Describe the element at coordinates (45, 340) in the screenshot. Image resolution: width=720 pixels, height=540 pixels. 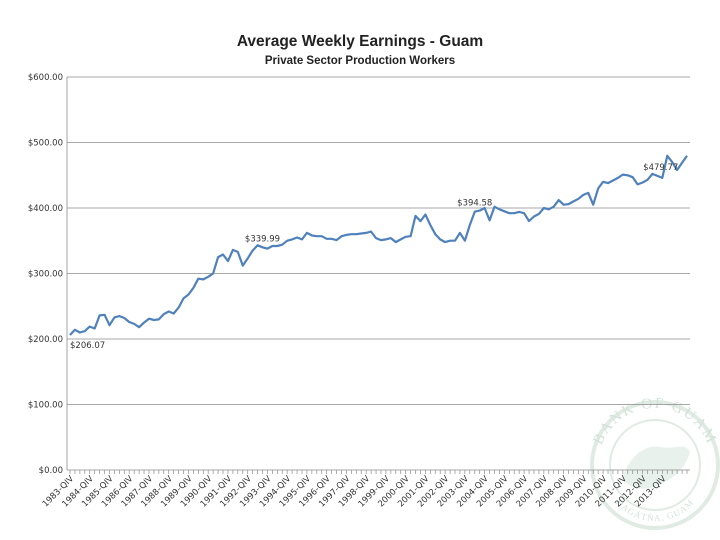
I see `y-tick-label: $200.00` at that location.